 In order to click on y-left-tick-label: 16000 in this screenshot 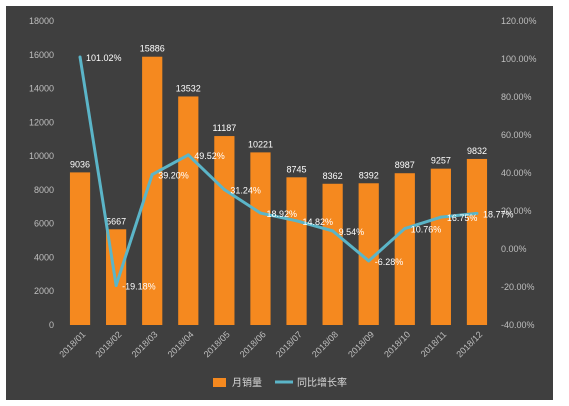, I will do `click(41, 55)`.